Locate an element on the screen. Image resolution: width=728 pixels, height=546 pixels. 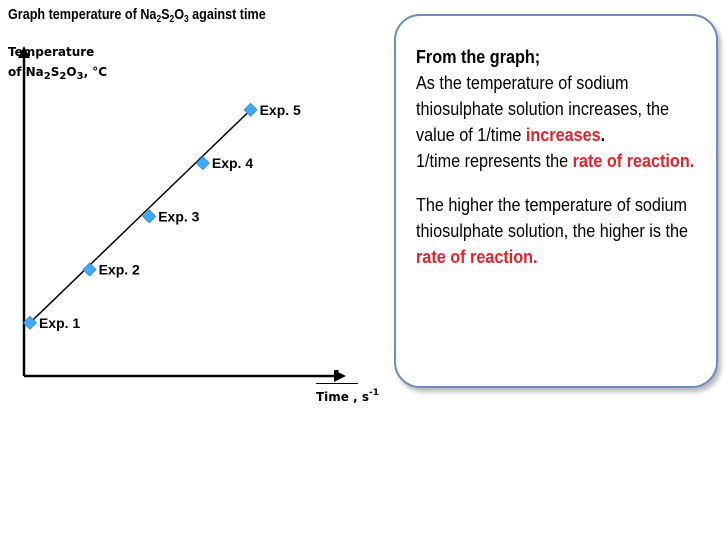
y-label-text: S is located at coordinates (55, 72).